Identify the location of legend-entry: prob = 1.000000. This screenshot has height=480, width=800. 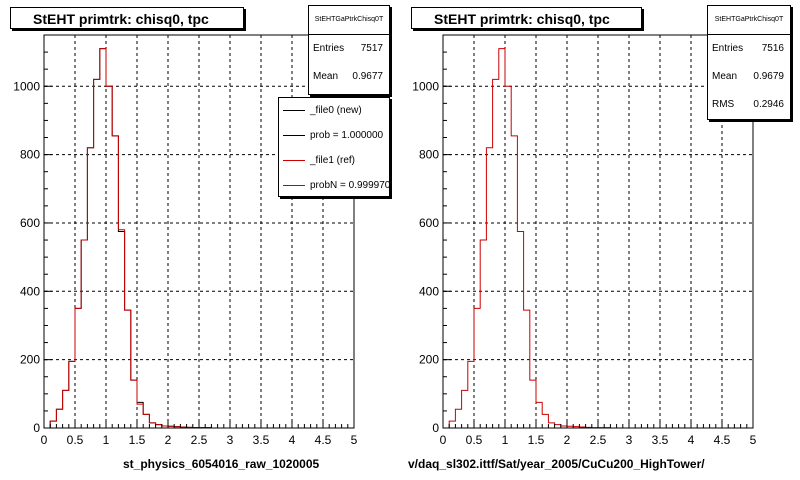
(334, 135).